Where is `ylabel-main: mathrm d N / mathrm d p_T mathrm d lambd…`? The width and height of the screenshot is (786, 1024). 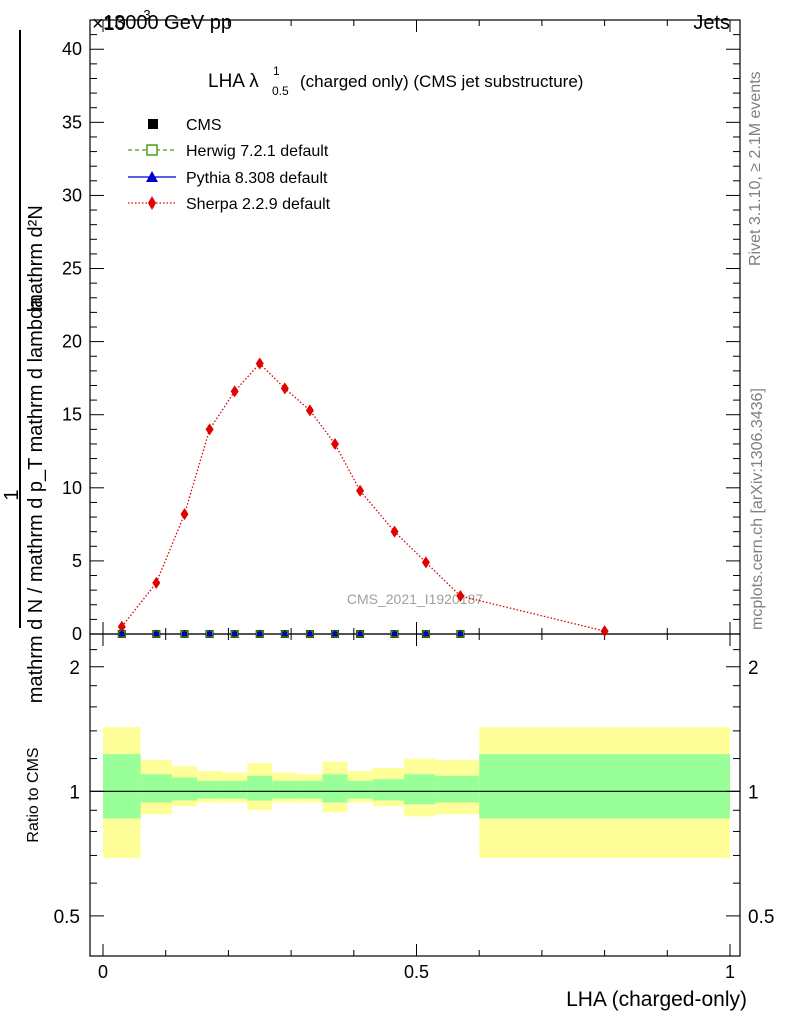 ylabel-main: mathrm d N / mathrm d p_T mathrm d lambd… is located at coordinates (36, 499).